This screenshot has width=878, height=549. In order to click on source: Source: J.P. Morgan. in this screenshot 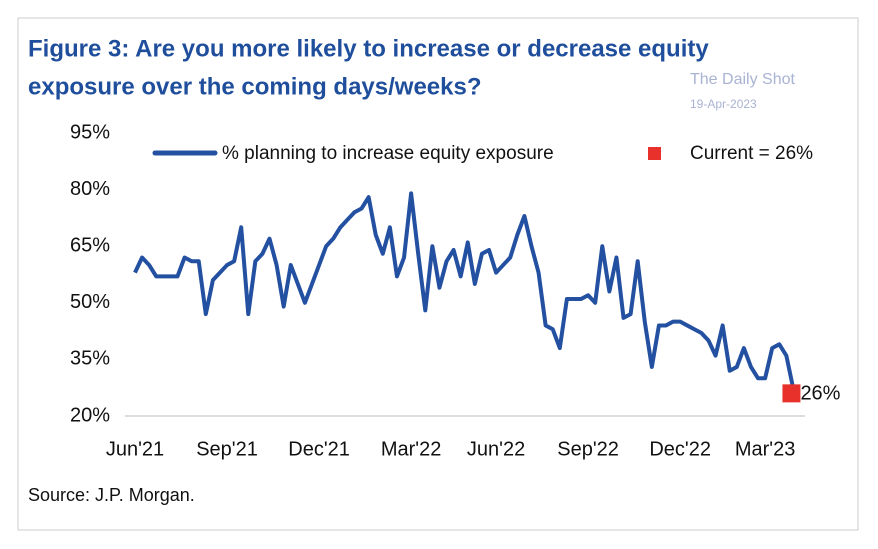, I will do `click(111, 495)`.